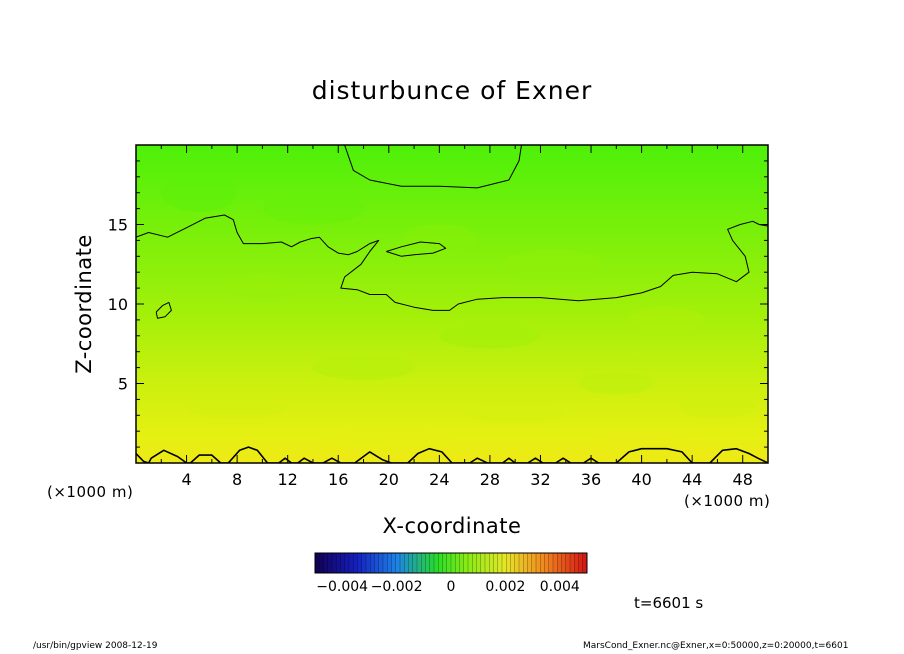  Describe the element at coordinates (560, 587) in the screenshot. I see `colorbar-tick-label: 0.004` at that location.